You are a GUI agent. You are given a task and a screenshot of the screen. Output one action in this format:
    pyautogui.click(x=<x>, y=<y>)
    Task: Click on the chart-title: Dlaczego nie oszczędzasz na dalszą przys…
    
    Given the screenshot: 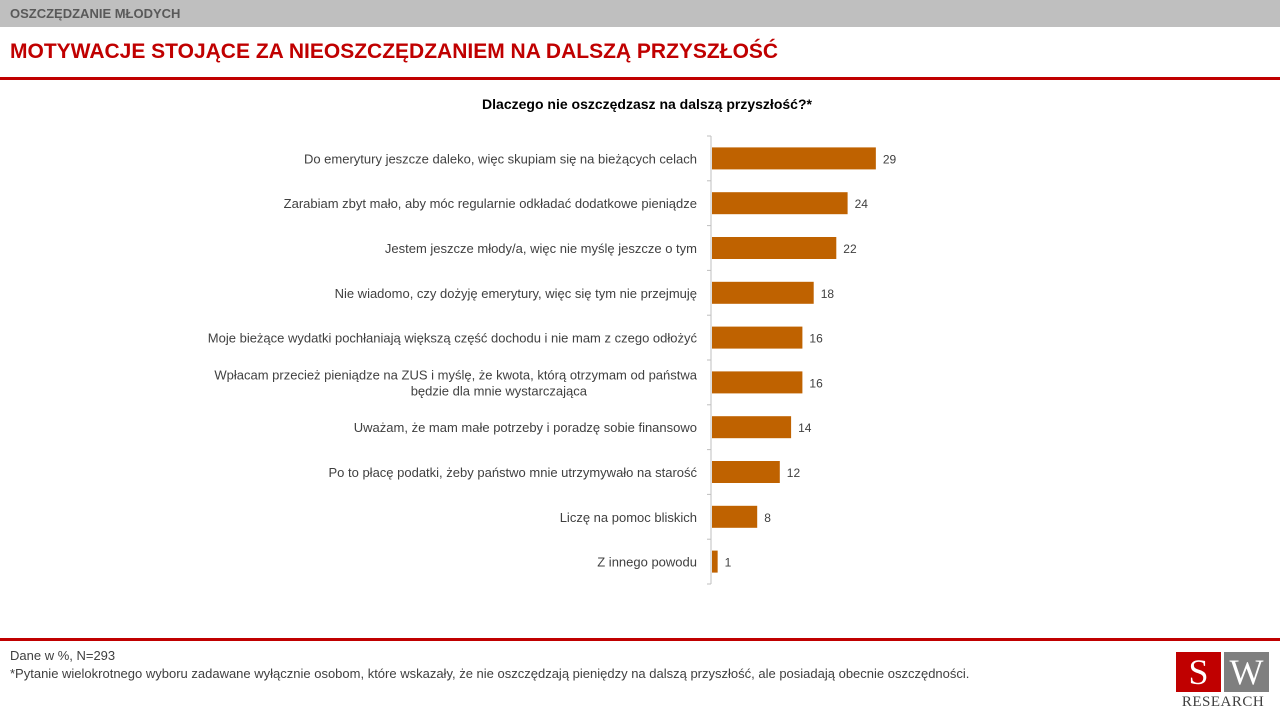 What is the action you would take?
    pyautogui.click(x=640, y=104)
    